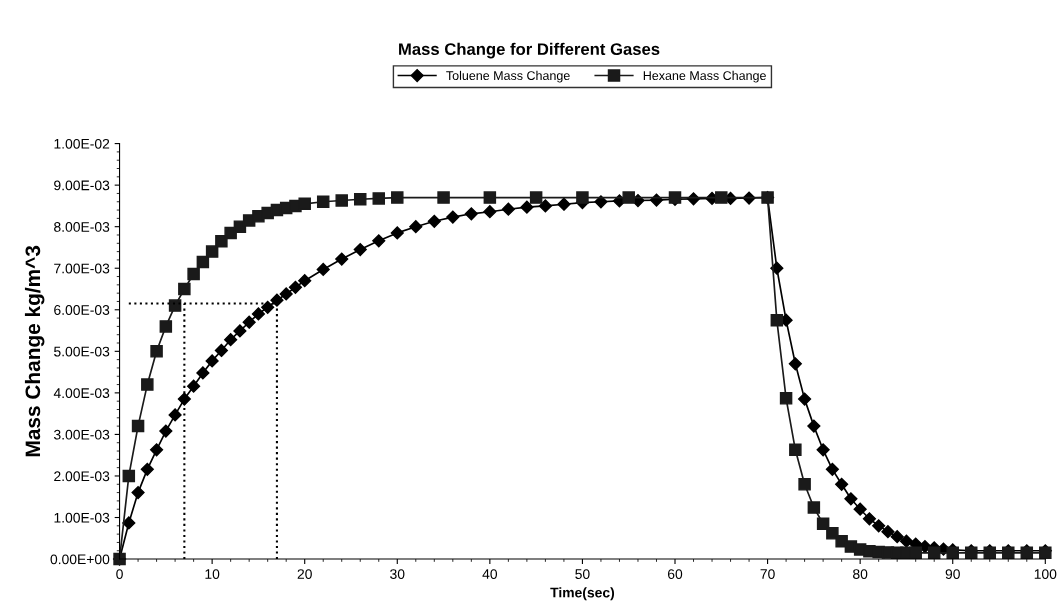 This screenshot has width=1058, height=611. Describe the element at coordinates (82, 227) in the screenshot. I see `y-tick-label: 8.00E-03` at that location.